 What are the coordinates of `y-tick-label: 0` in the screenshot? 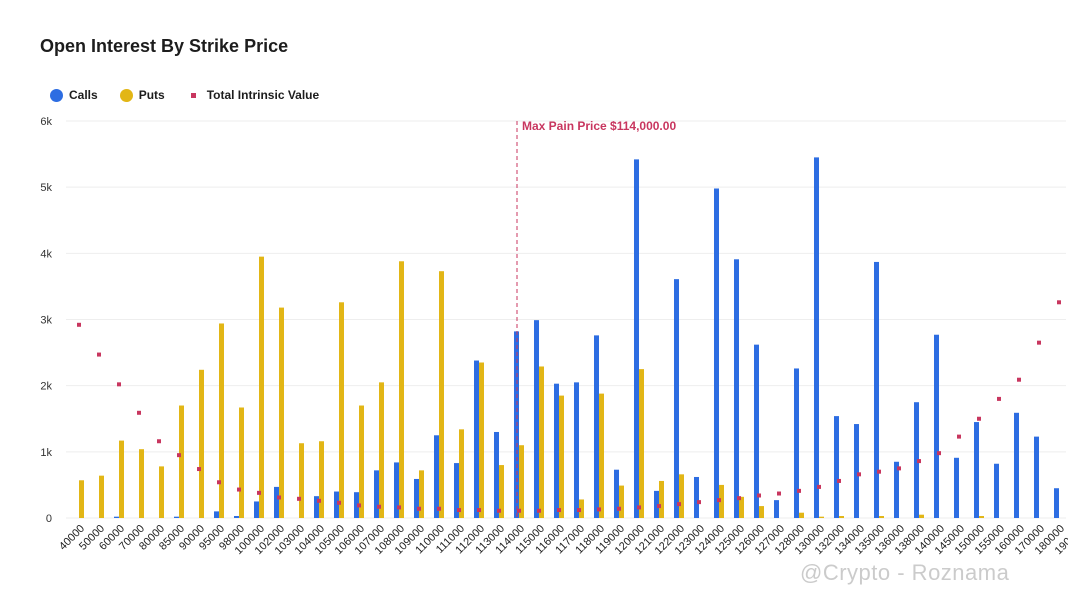 It's located at (49, 519).